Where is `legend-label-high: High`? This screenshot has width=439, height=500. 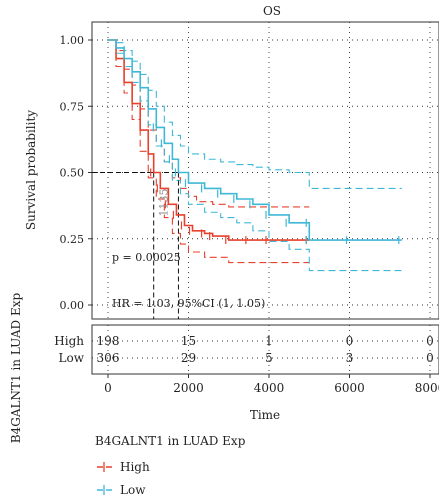 legend-label-high: High is located at coordinates (135, 467).